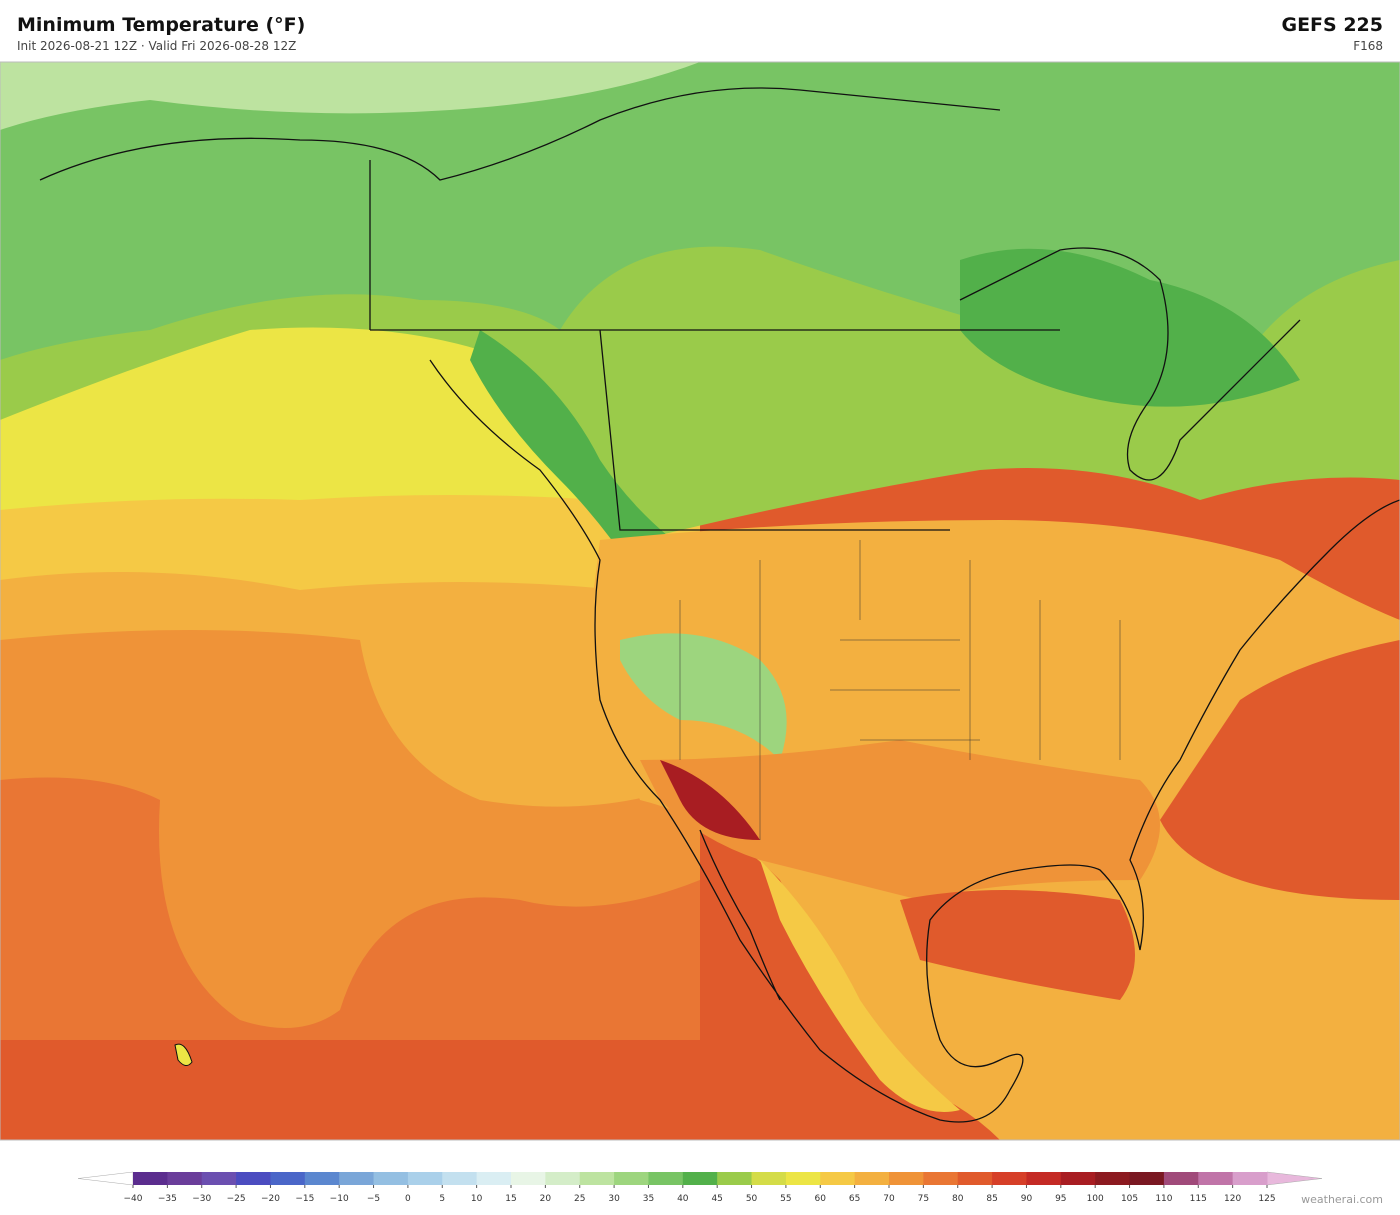 The height and width of the screenshot is (1215, 1400). What do you see at coordinates (1266, 1199) in the screenshot?
I see `tick-label: 125` at bounding box center [1266, 1199].